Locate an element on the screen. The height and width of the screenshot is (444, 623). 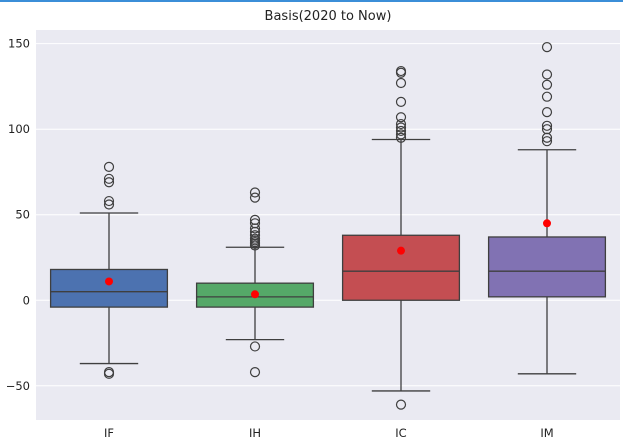
x-tick-label: IH is located at coordinates (255, 433).